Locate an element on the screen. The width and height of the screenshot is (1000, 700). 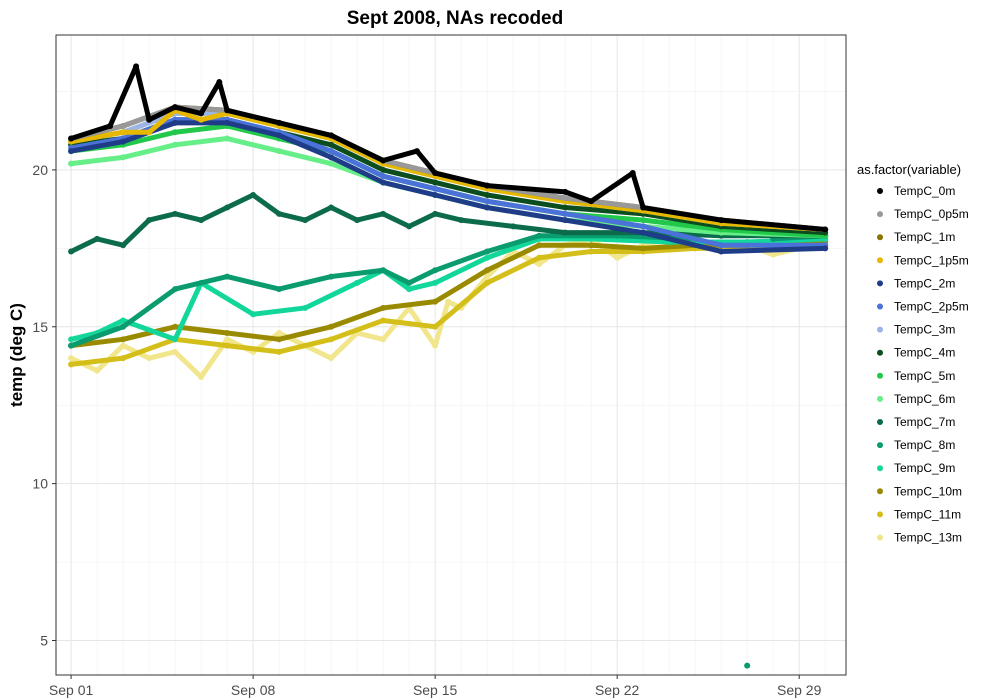
chart-title: Sept 2008, NAs recoded is located at coordinates (455, 18).